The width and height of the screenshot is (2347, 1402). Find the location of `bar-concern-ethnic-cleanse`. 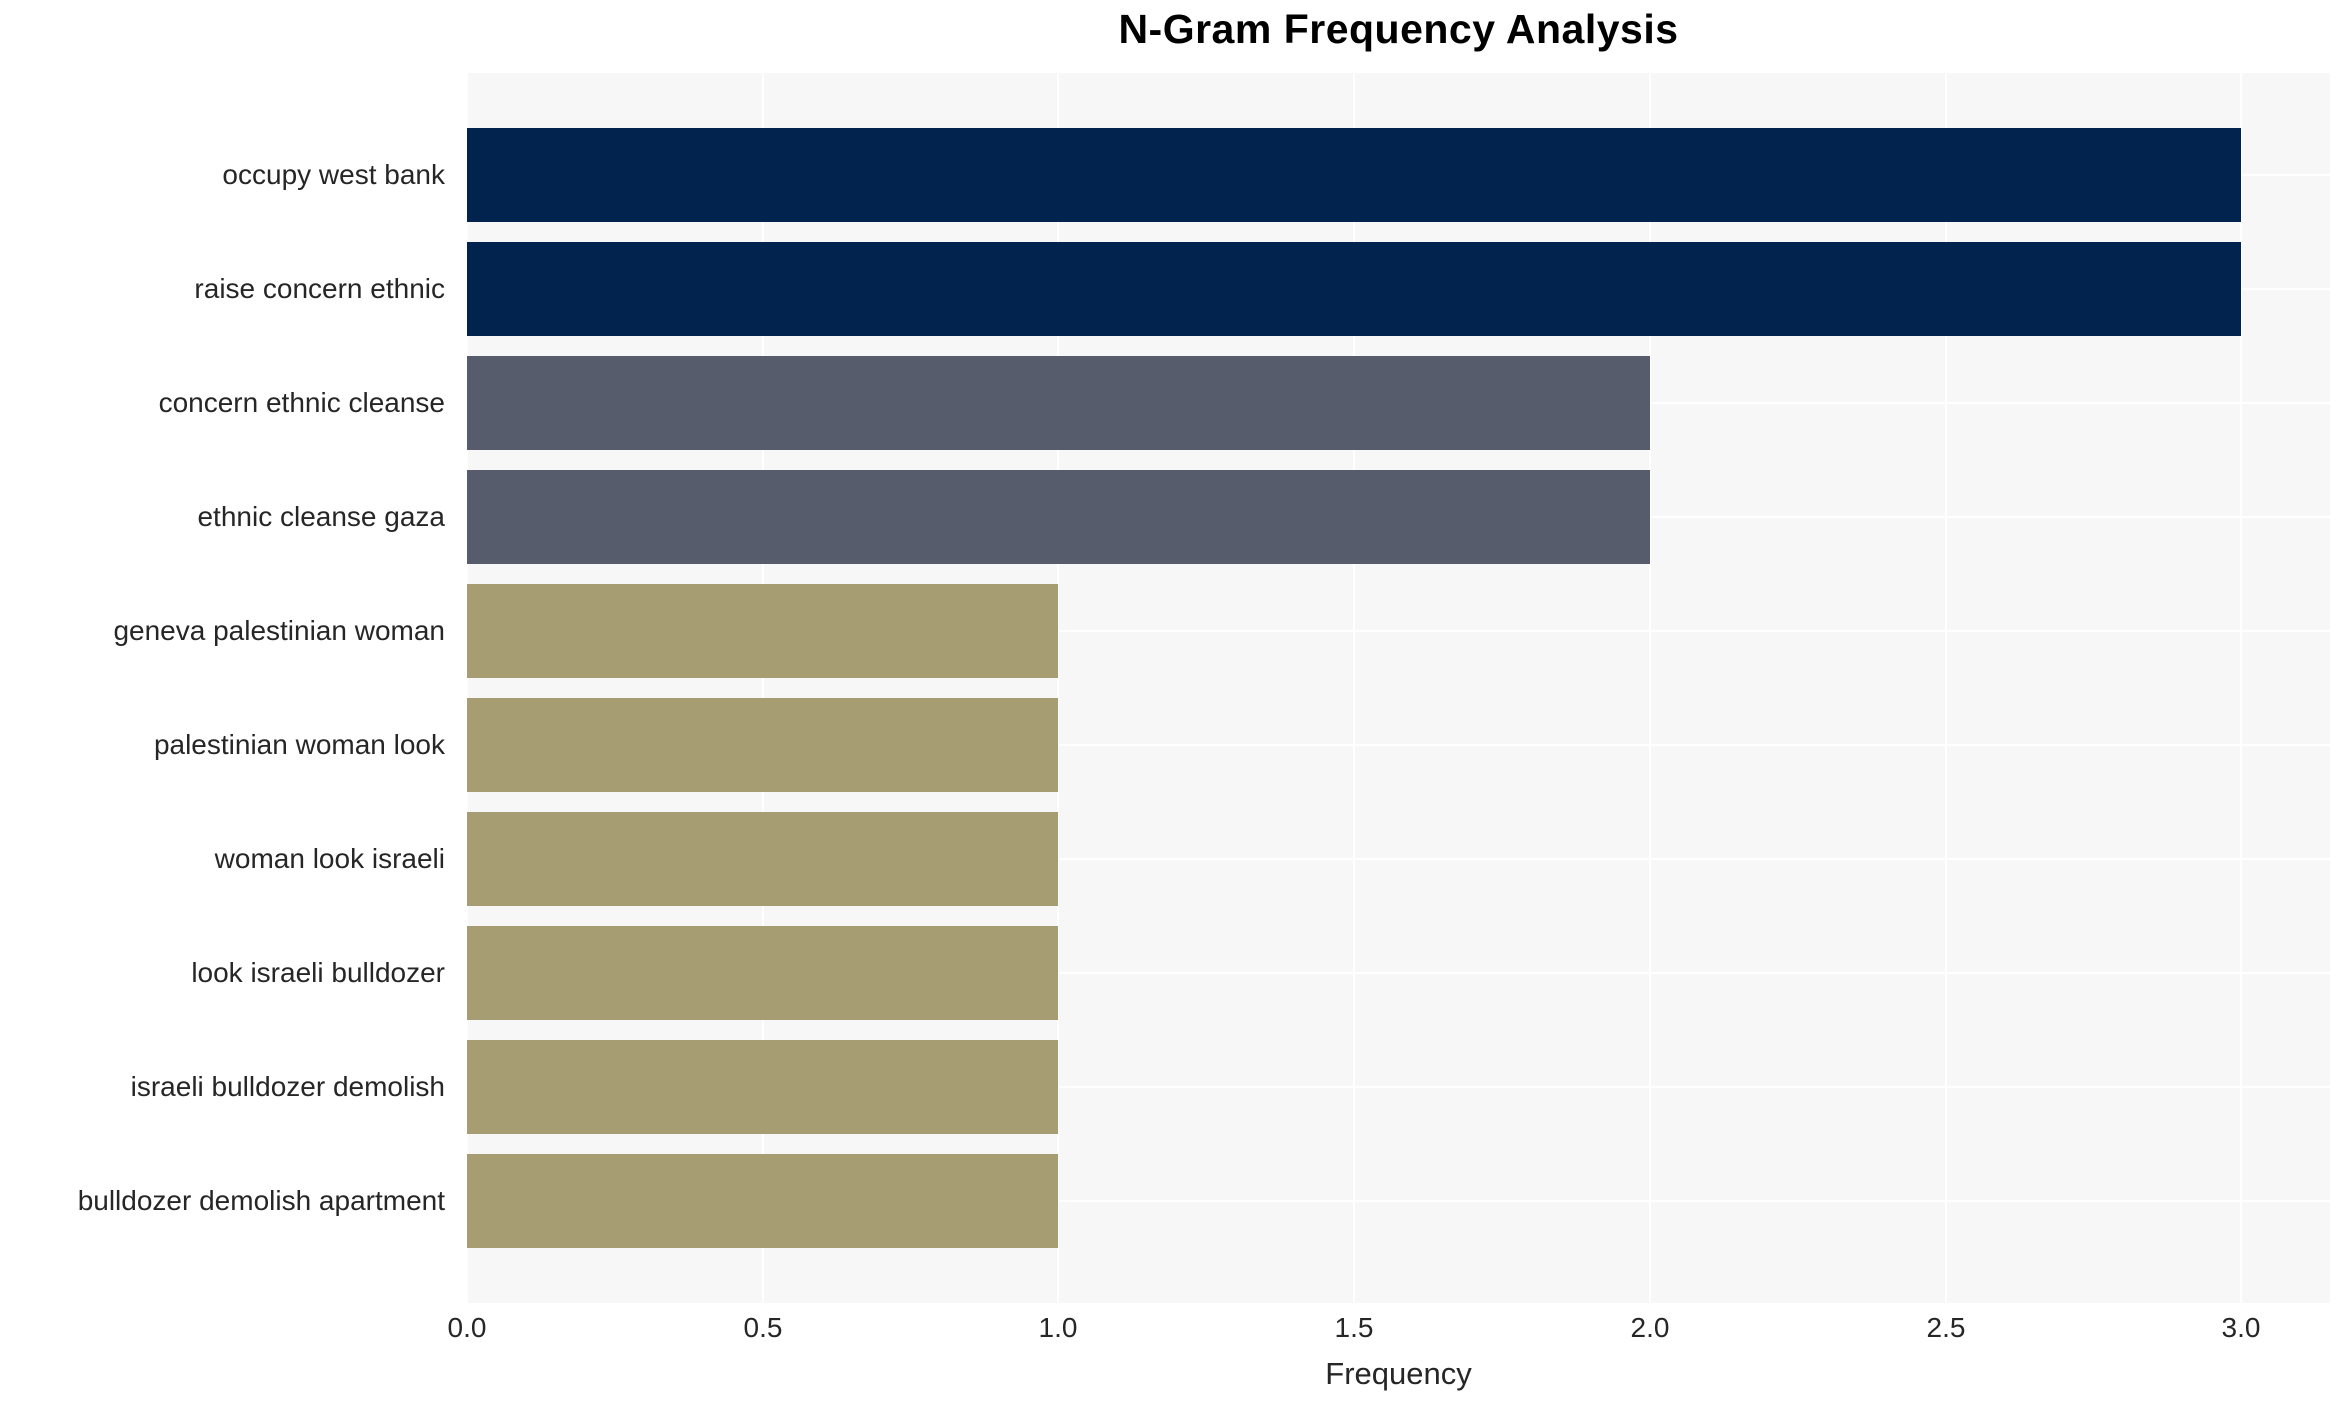

bar-concern-ethnic-cleanse is located at coordinates (1058, 403).